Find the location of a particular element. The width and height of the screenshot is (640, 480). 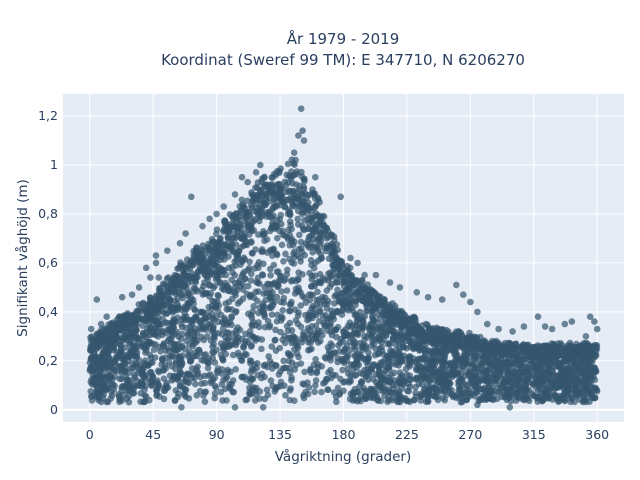

x-tick-label: 90 is located at coordinates (217, 434).